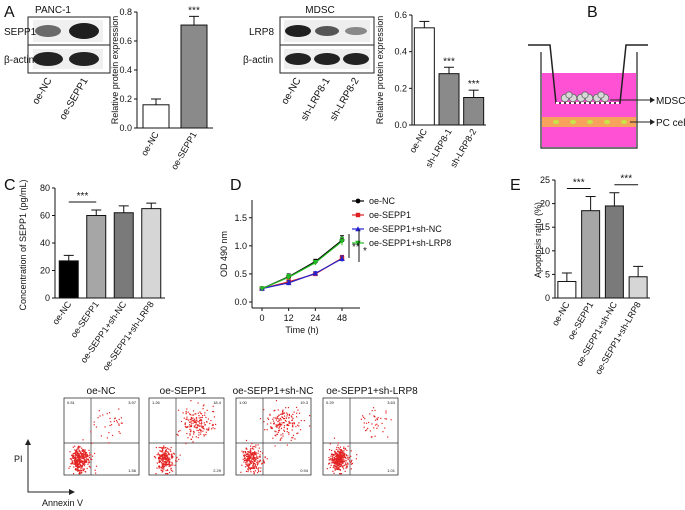 This screenshot has width=685, height=510. I want to click on mdsc-cells, so click(585, 97).